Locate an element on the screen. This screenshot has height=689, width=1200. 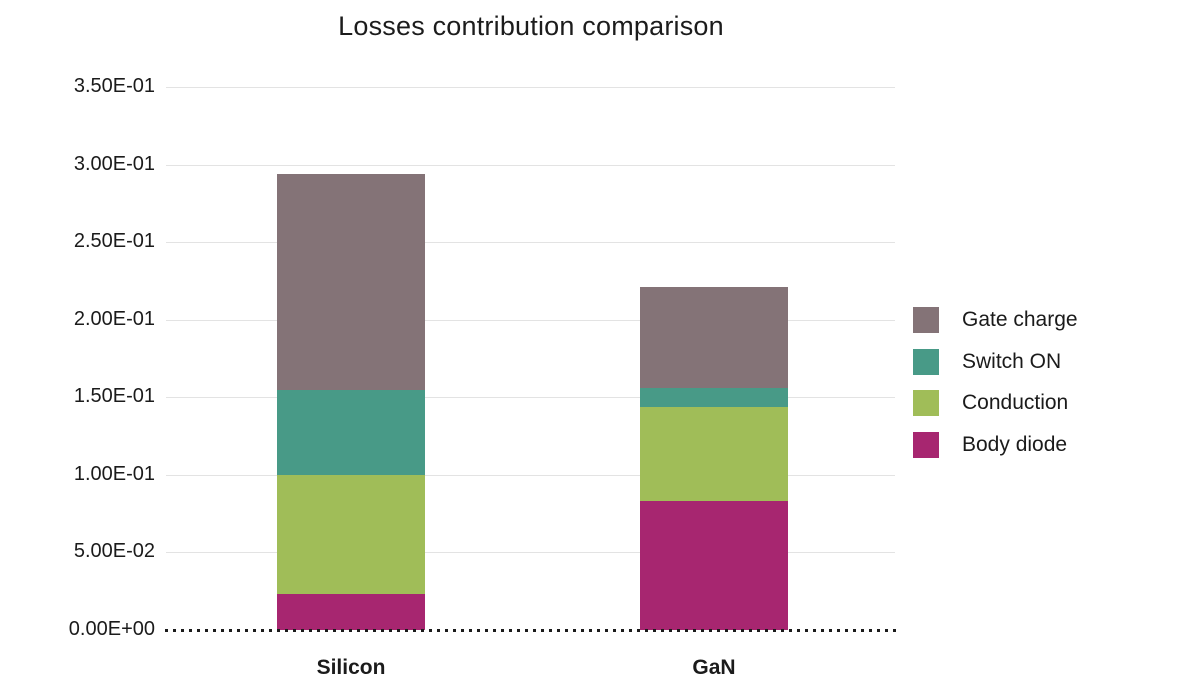
y-axis-tick-label: 1.00E-01 is located at coordinates (114, 473).